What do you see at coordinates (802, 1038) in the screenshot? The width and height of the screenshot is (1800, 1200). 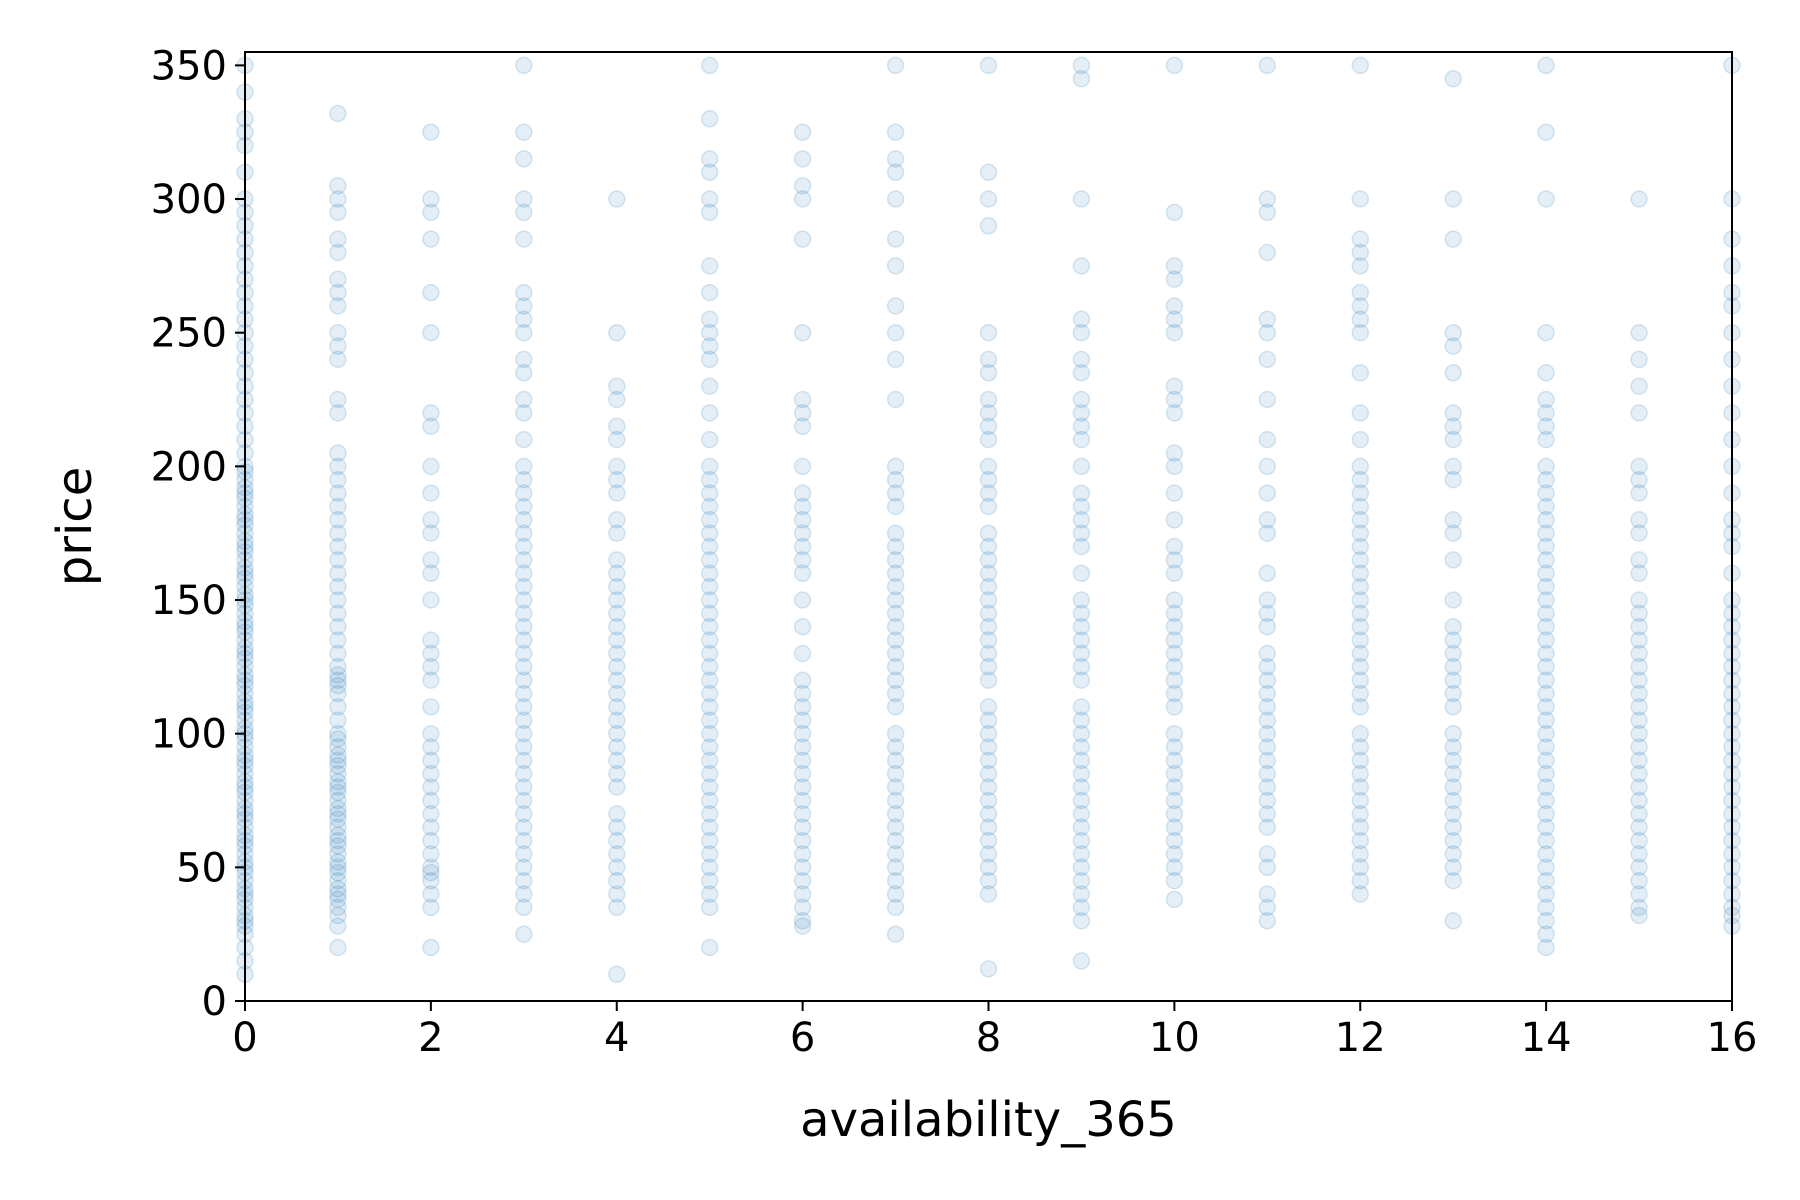 I see `x-tick-label: 6` at bounding box center [802, 1038].